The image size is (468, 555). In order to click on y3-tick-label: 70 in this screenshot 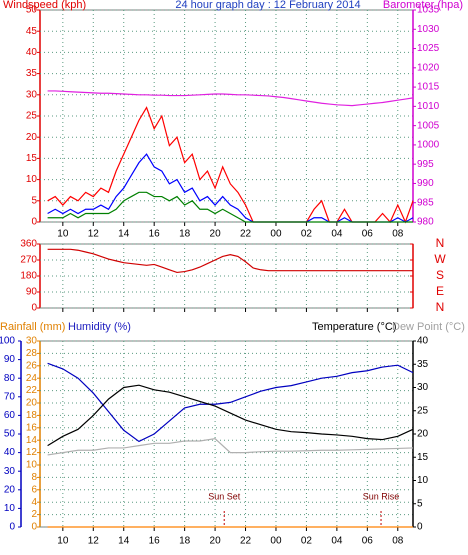, I will do `click(10, 396)`.